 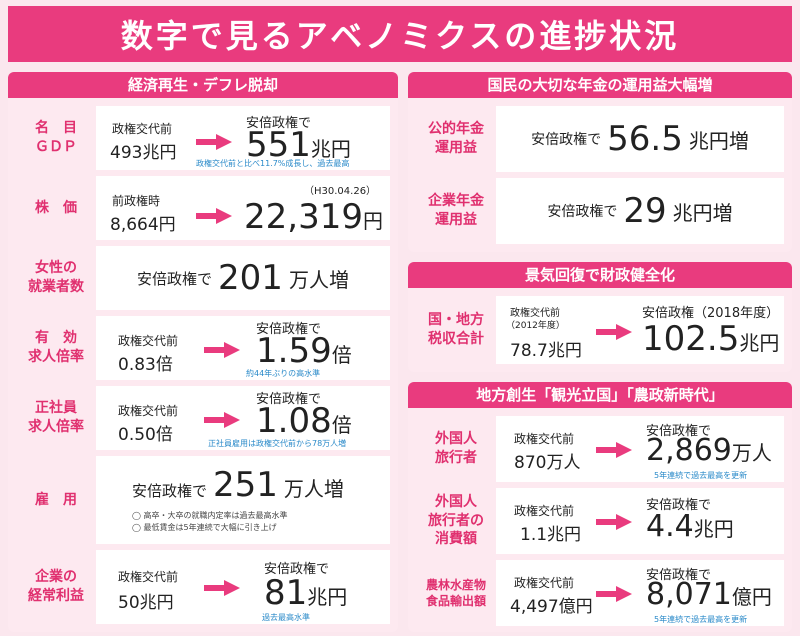 I want to click on gdp-after-value: 551, so click(x=278, y=145).